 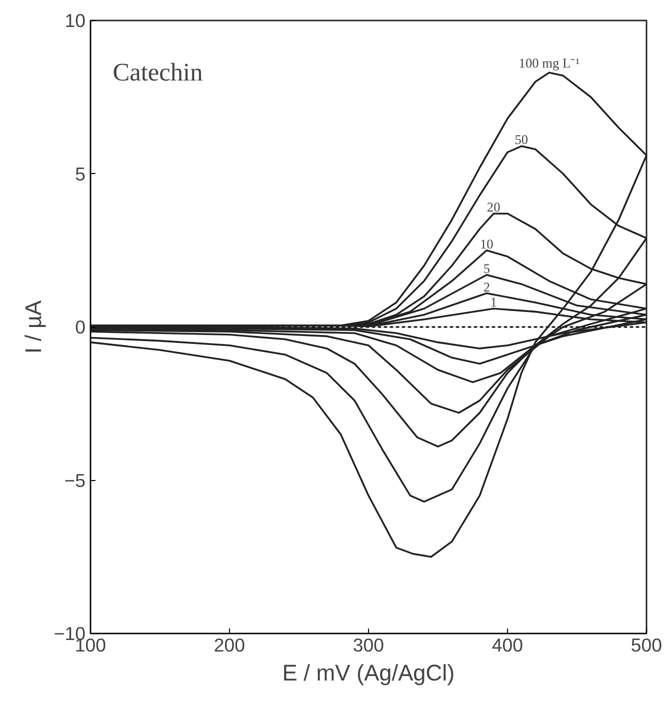 I want to click on series-label: 1, so click(x=493, y=302).